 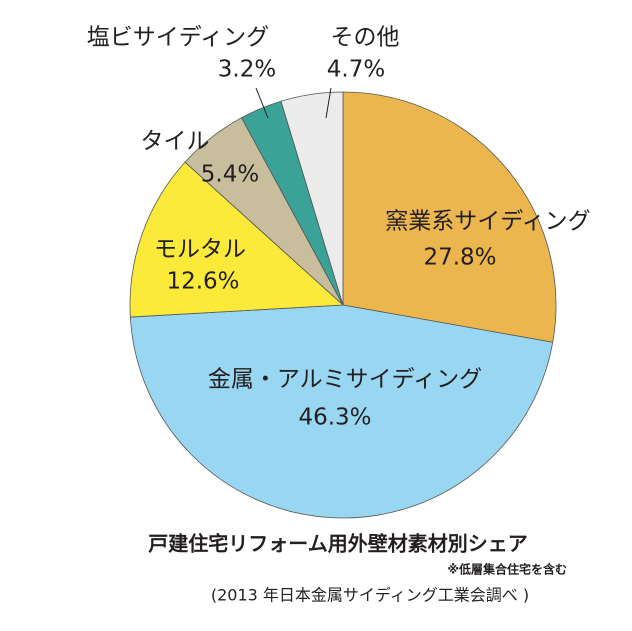 I want to click on slice-label: その他, so click(x=365, y=38).